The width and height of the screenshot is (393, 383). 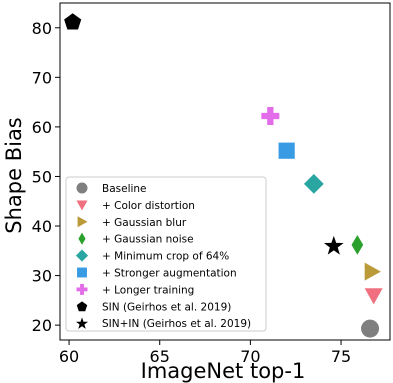 What do you see at coordinates (42, 28) in the screenshot?
I see `y-tick-label: 80` at bounding box center [42, 28].